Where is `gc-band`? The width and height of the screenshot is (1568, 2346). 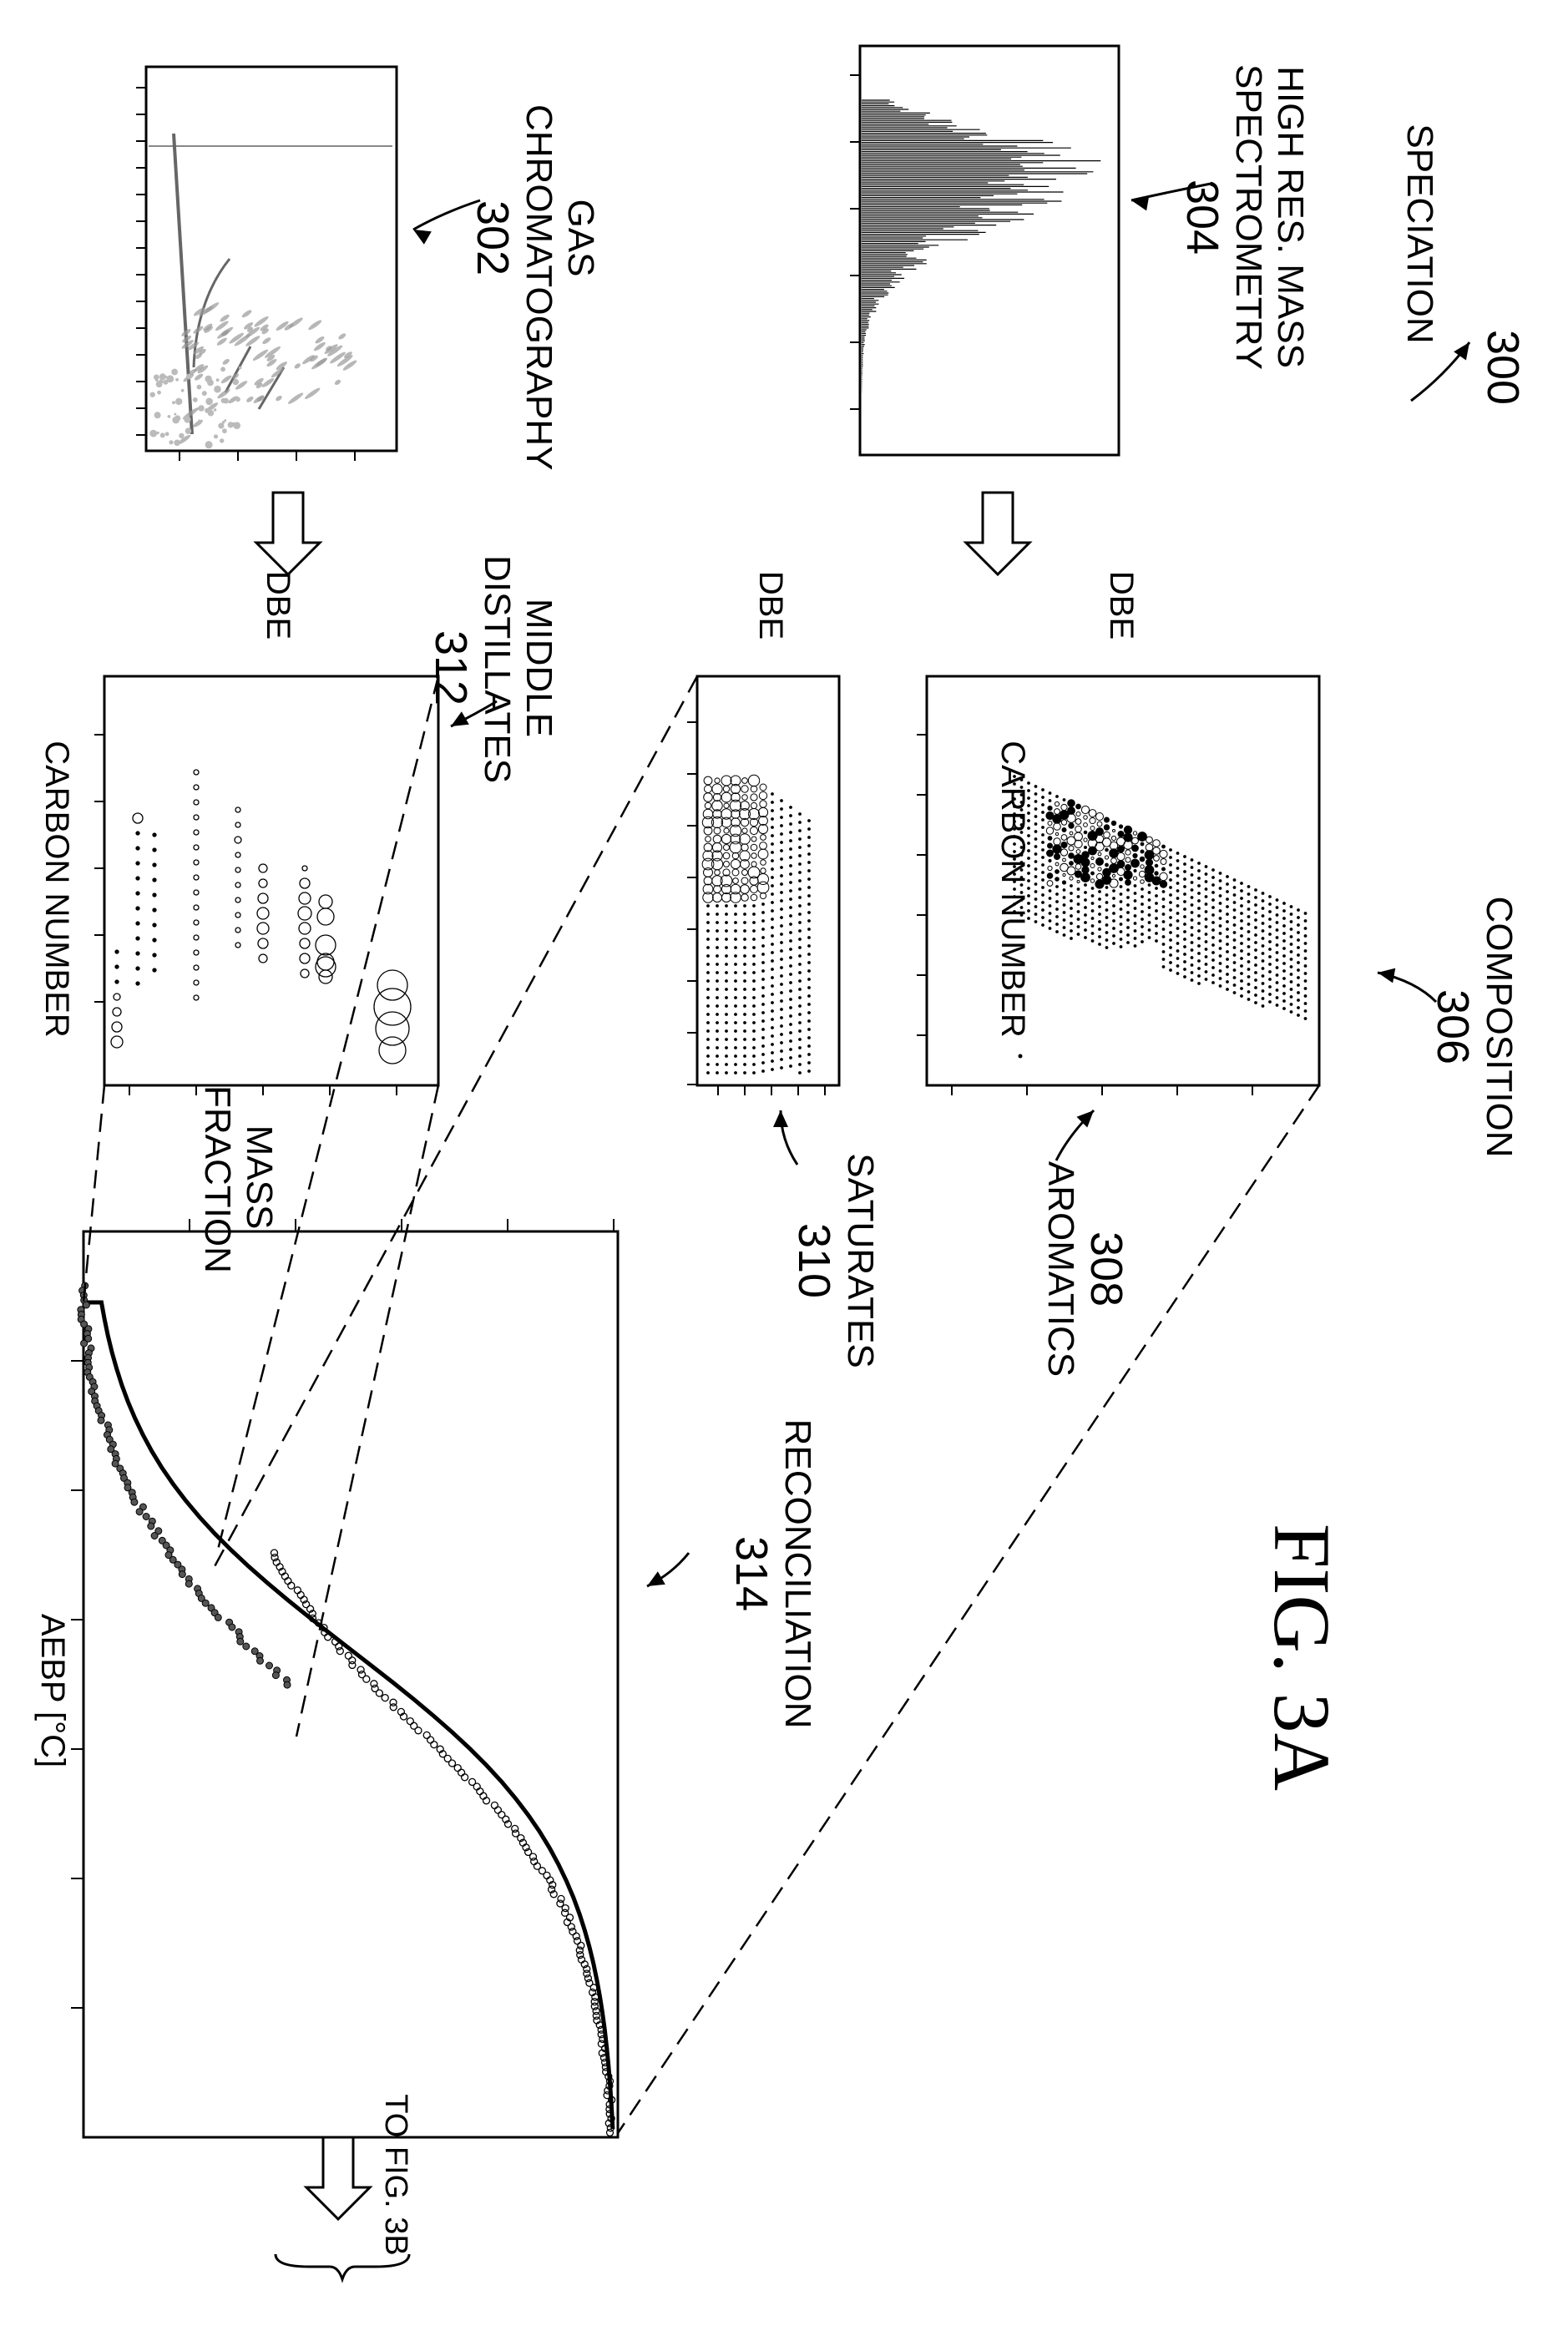
gc-band is located at coordinates (271, 388).